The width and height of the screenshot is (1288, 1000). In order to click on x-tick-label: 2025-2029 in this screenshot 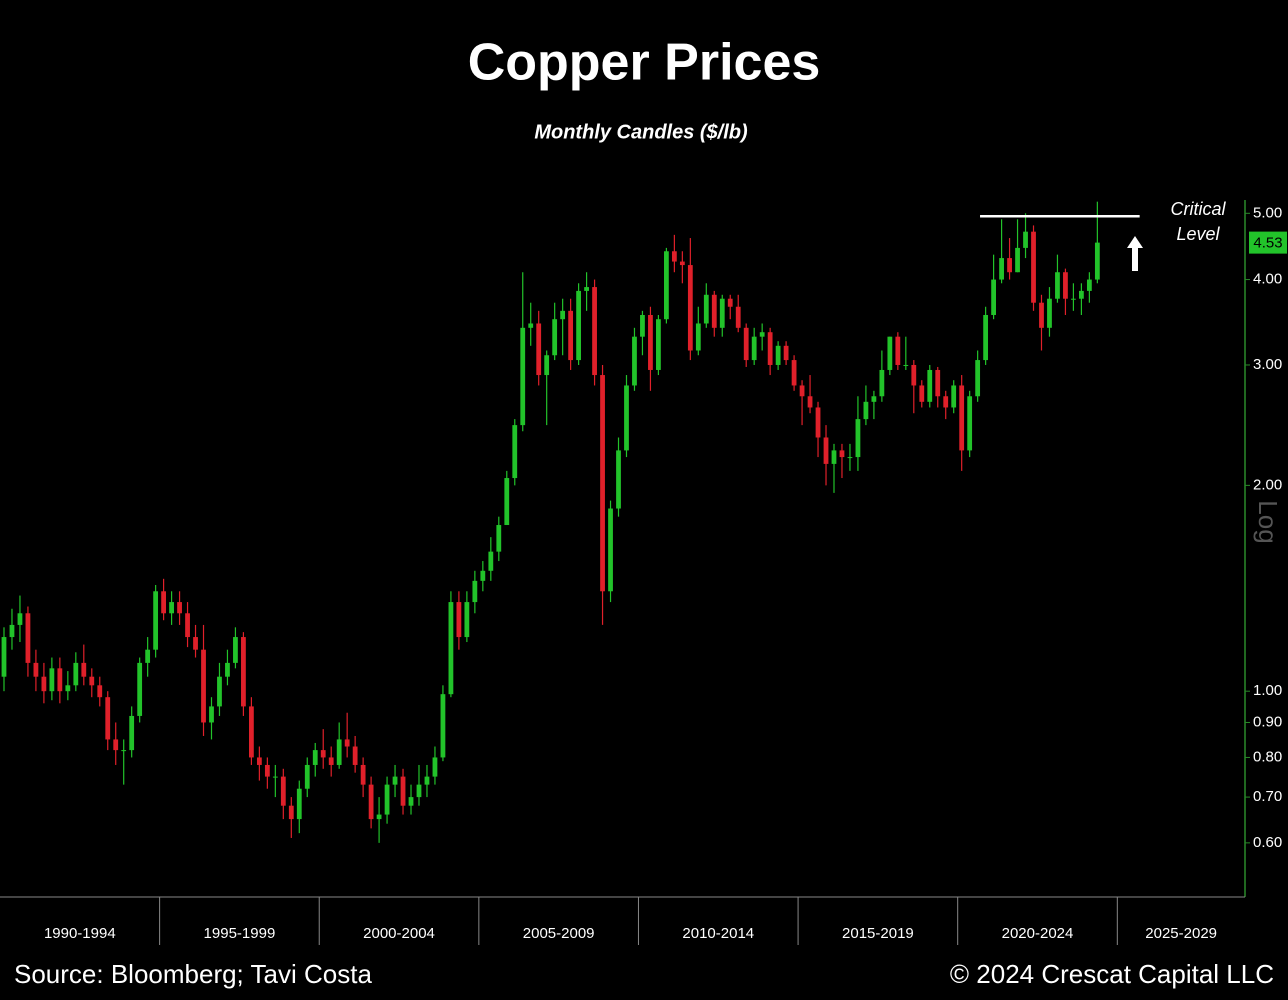, I will do `click(1181, 933)`.